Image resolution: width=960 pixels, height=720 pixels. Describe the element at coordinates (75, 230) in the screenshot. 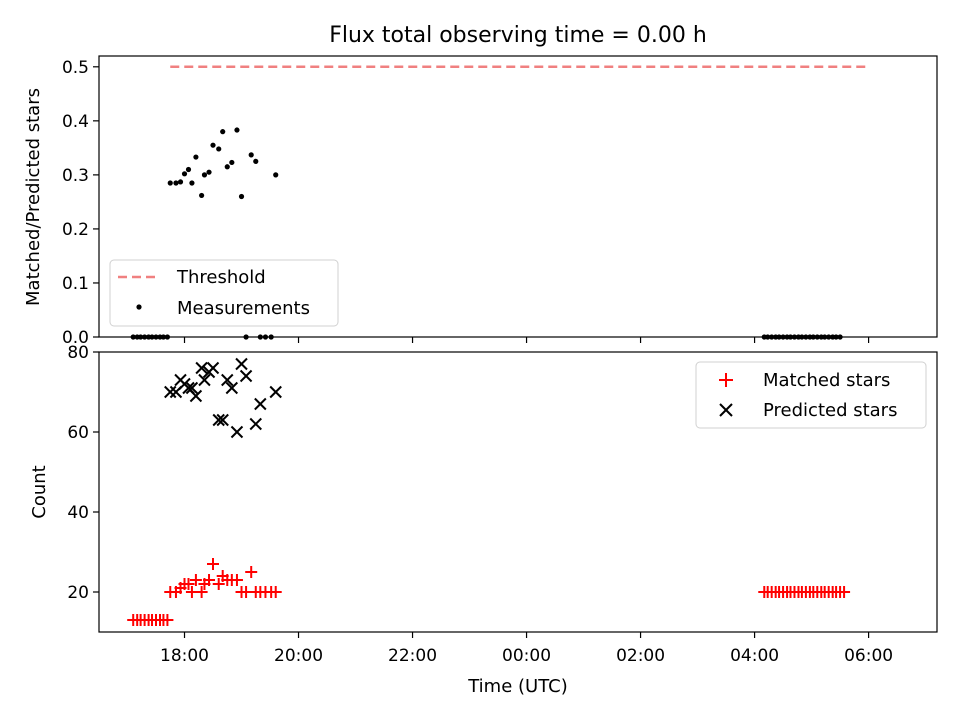

I see `top-y-tick-label: 0.2` at that location.